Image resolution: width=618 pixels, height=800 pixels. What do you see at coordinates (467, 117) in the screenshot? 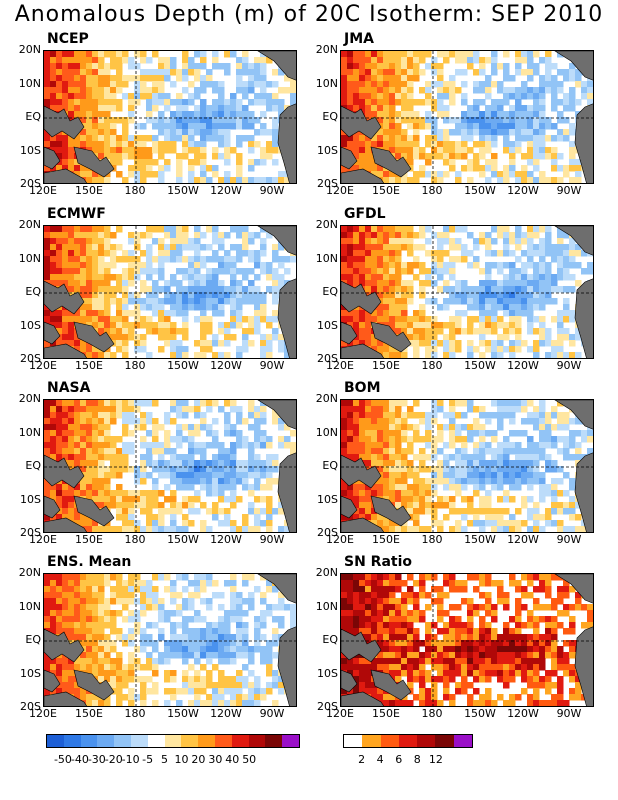
I see `heatmap-svg` at bounding box center [467, 117].